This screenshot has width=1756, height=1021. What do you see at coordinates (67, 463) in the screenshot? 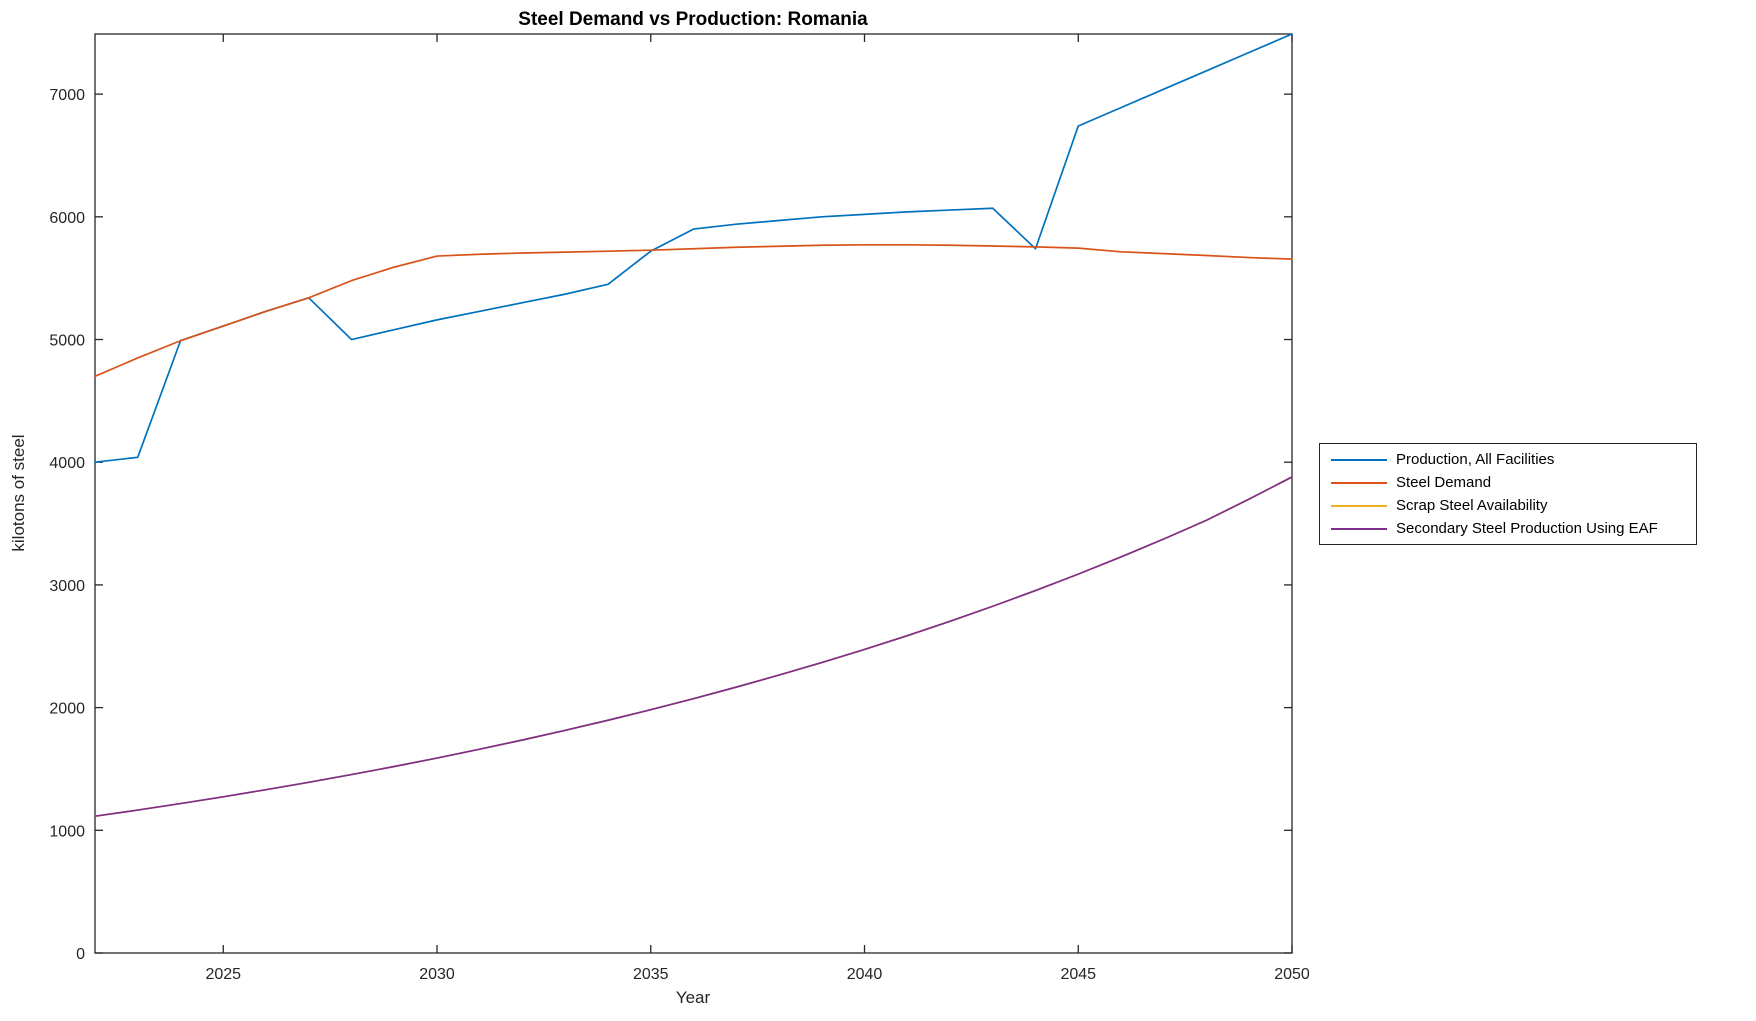
I see `y-tick-label: 4000` at bounding box center [67, 463].